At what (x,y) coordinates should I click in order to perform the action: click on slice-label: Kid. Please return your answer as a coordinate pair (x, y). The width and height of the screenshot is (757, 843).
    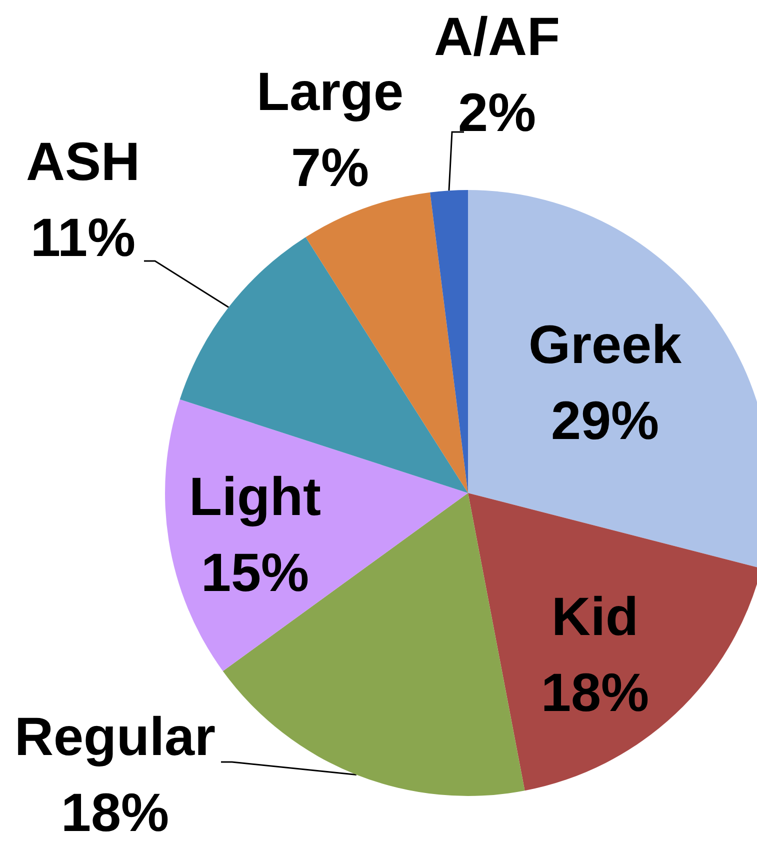
    Looking at the image, I should click on (595, 617).